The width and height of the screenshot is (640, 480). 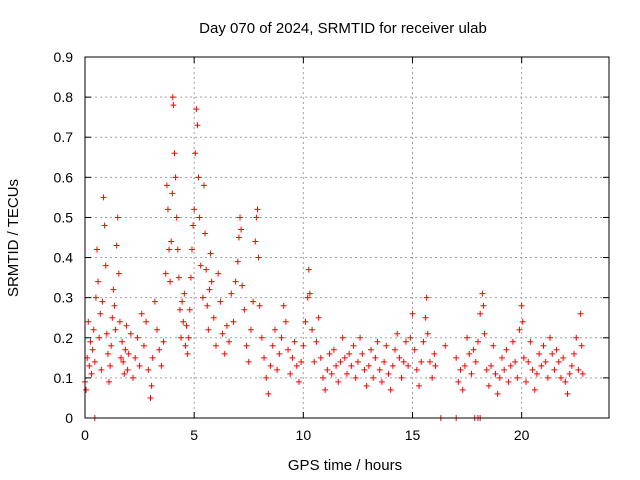 What do you see at coordinates (64, 258) in the screenshot?
I see `y-tick-label: 0.4` at bounding box center [64, 258].